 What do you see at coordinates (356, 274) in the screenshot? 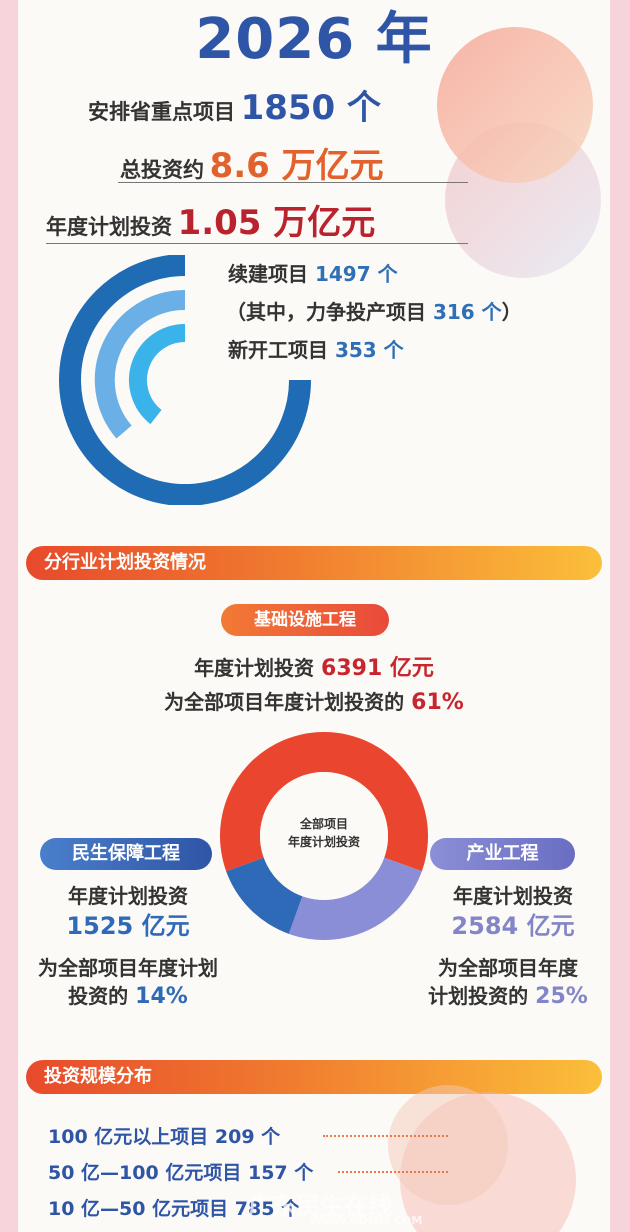
I see `continuing-value: 1497 个` at bounding box center [356, 274].